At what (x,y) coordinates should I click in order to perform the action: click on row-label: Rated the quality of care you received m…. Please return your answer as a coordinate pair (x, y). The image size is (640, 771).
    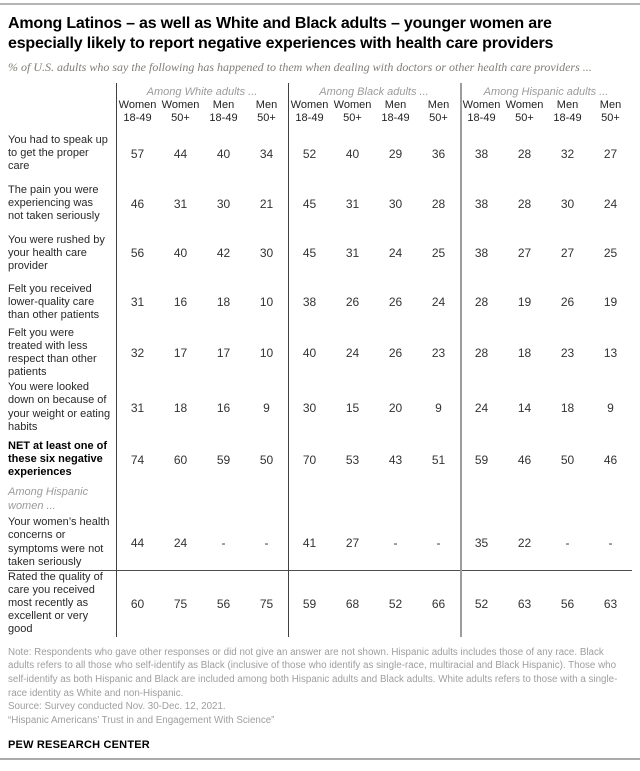
    Looking at the image, I should click on (55, 603).